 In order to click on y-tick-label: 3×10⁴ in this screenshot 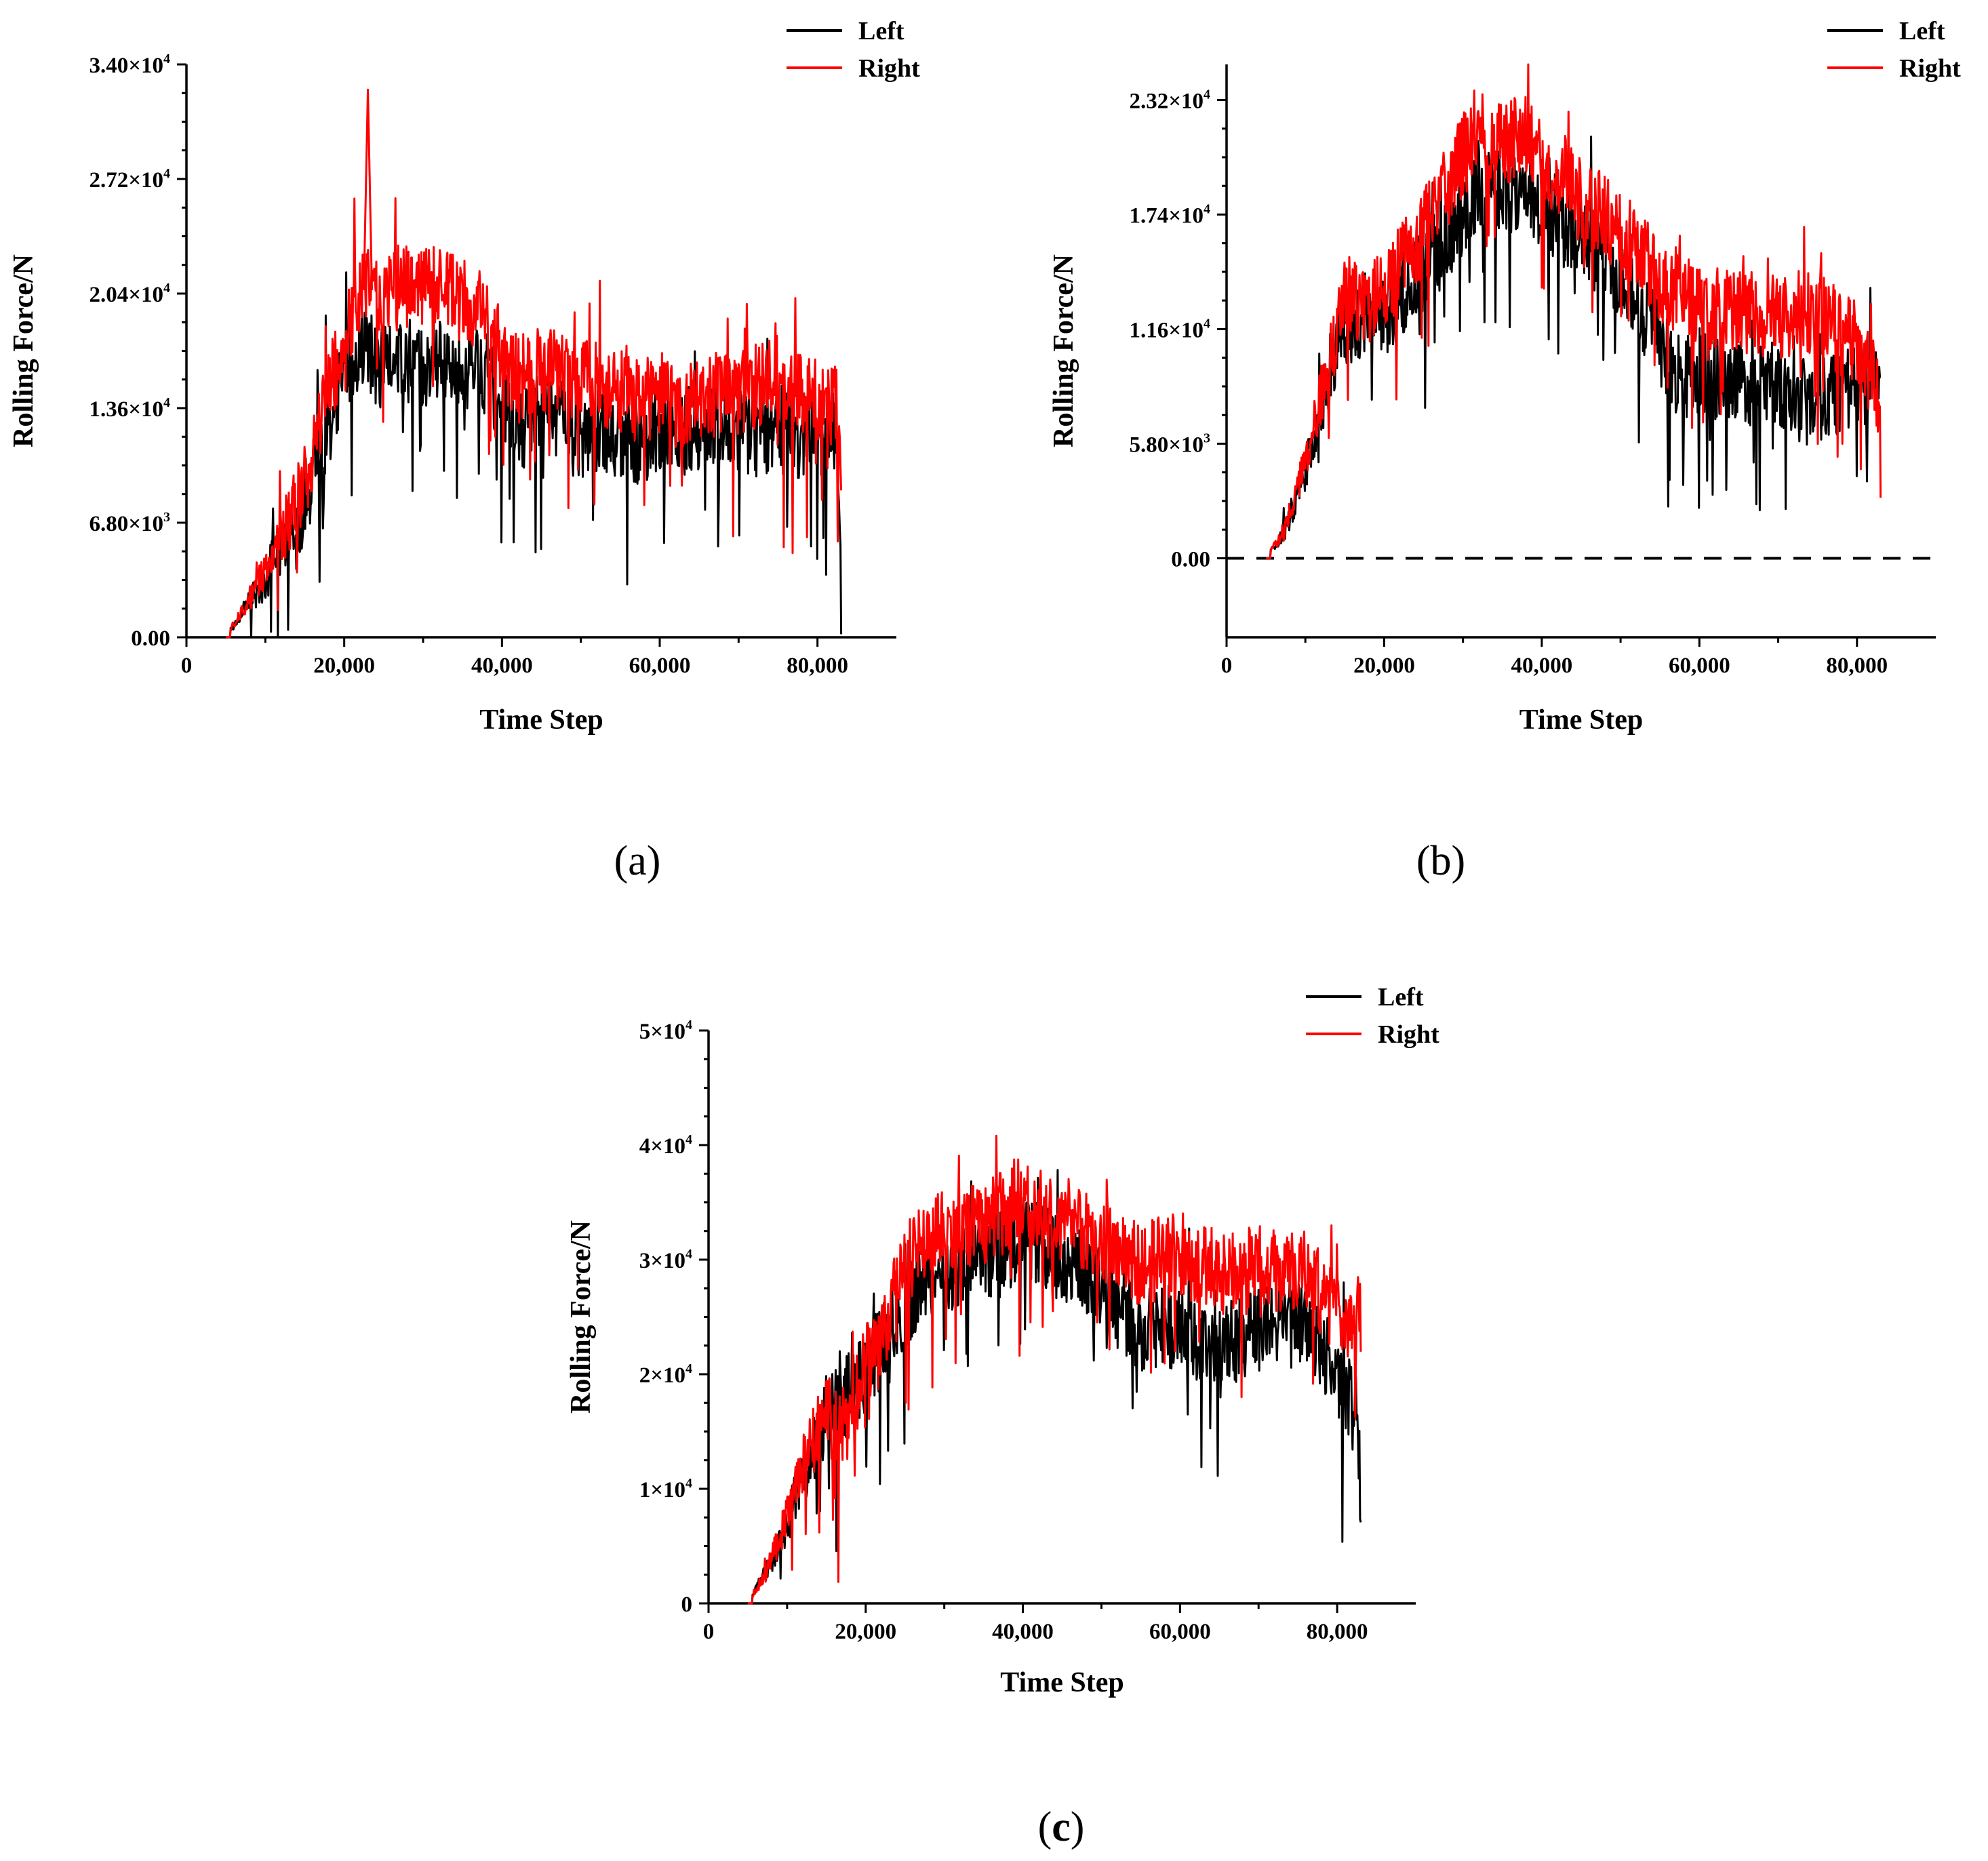, I will do `click(665, 1260)`.